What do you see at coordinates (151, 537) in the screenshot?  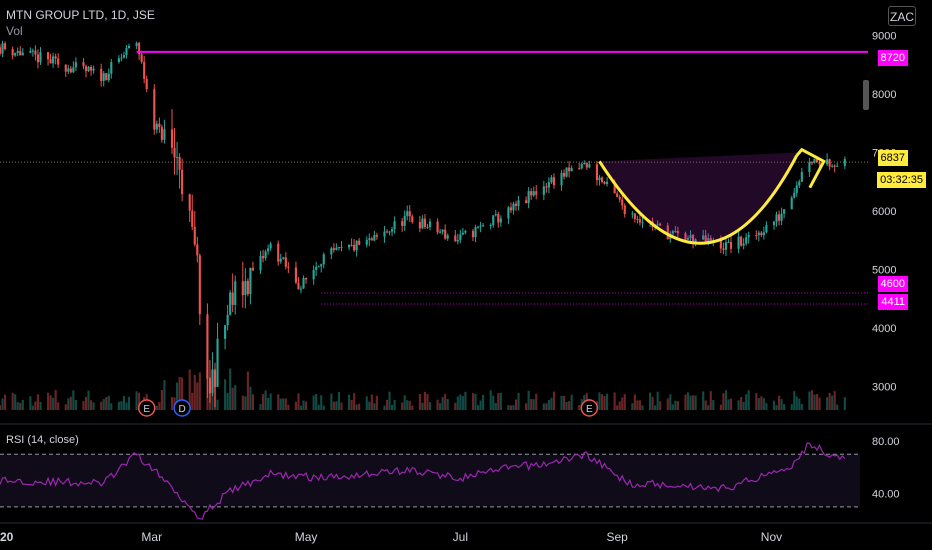 I see `x-tick-label: Mar` at bounding box center [151, 537].